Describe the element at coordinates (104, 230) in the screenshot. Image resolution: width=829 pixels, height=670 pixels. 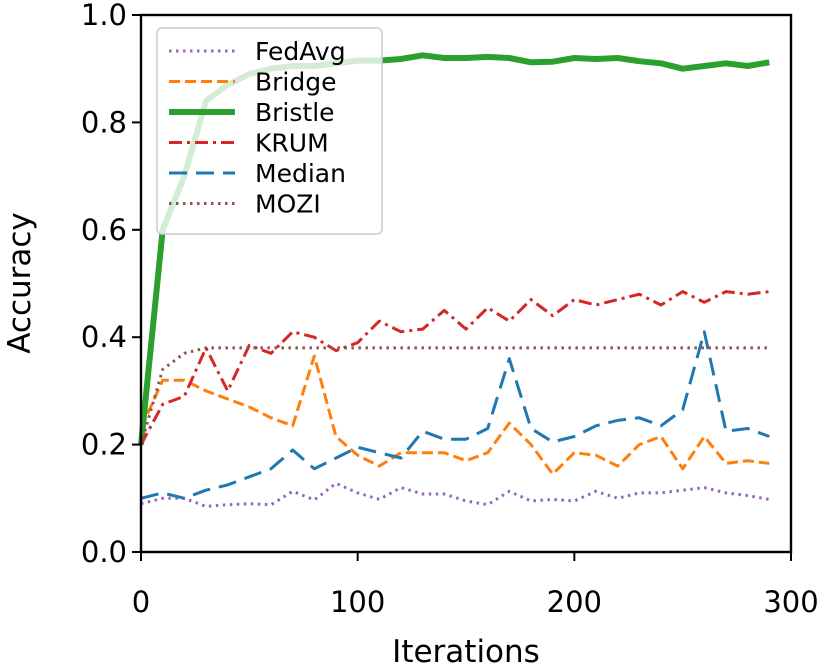
I see `y-tick-label: 0.6` at that location.